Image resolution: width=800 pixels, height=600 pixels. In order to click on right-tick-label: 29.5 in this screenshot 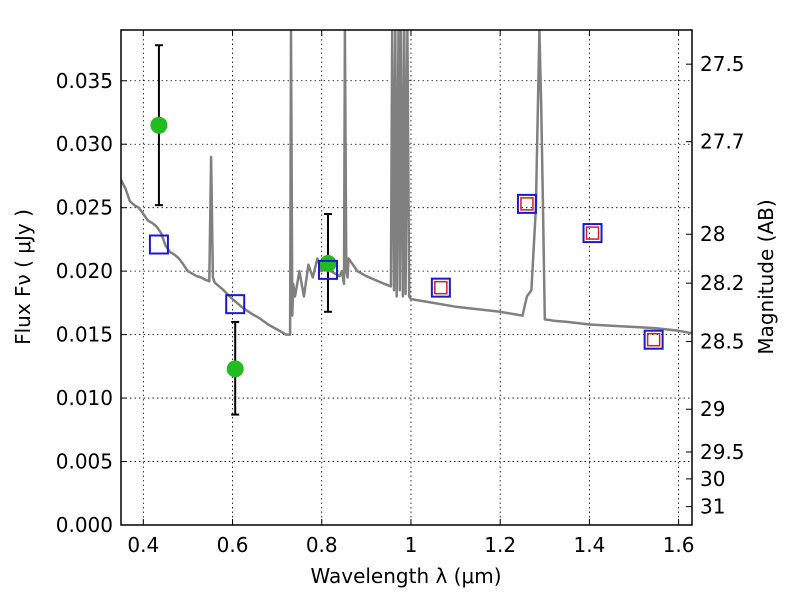, I will do `click(722, 452)`.